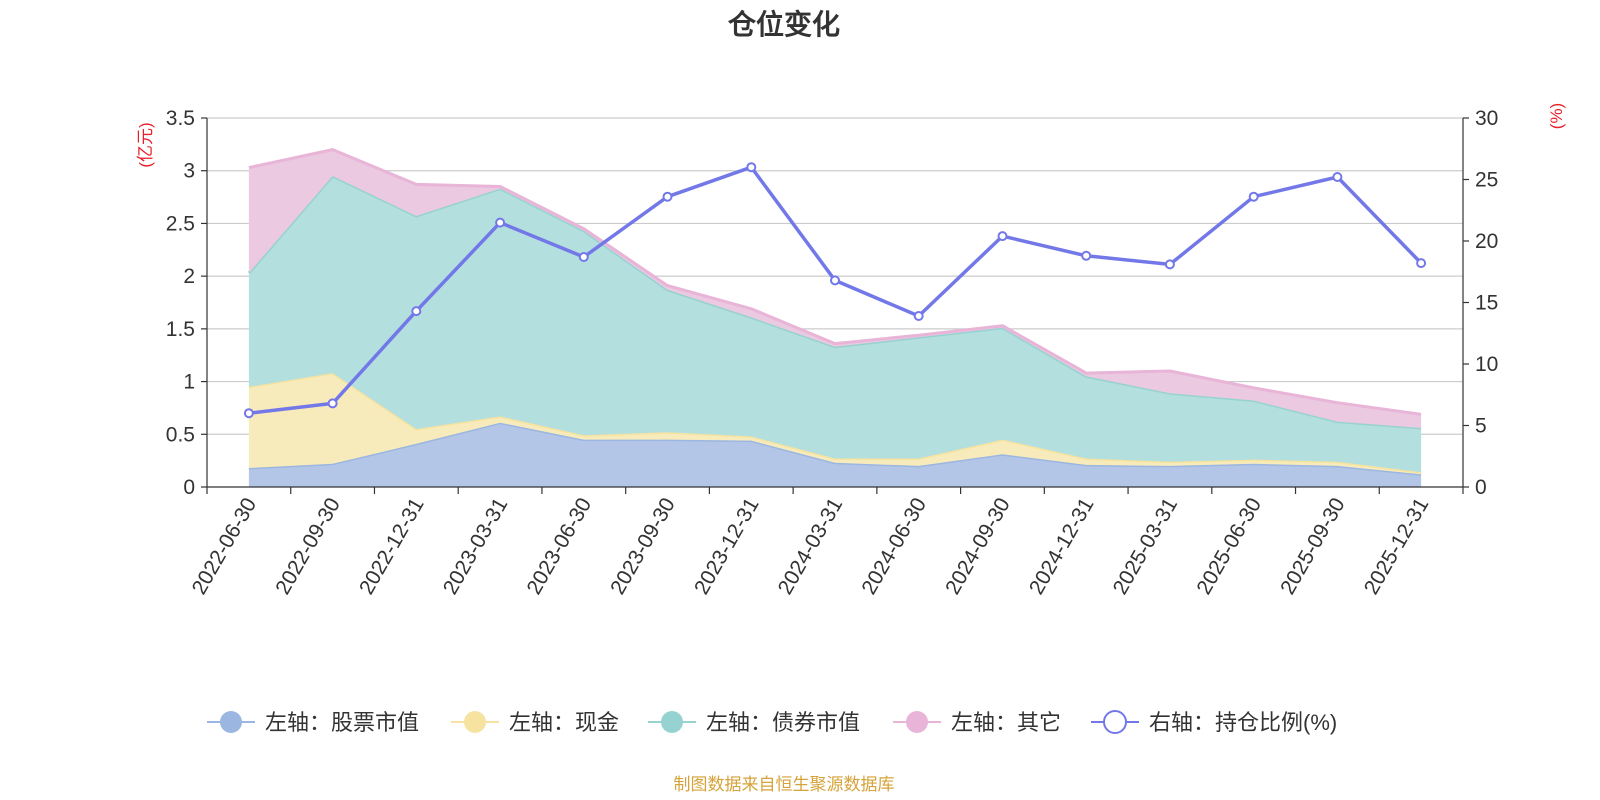  What do you see at coordinates (564, 722) in the screenshot?
I see `legend-label: 左轴：现金` at bounding box center [564, 722].